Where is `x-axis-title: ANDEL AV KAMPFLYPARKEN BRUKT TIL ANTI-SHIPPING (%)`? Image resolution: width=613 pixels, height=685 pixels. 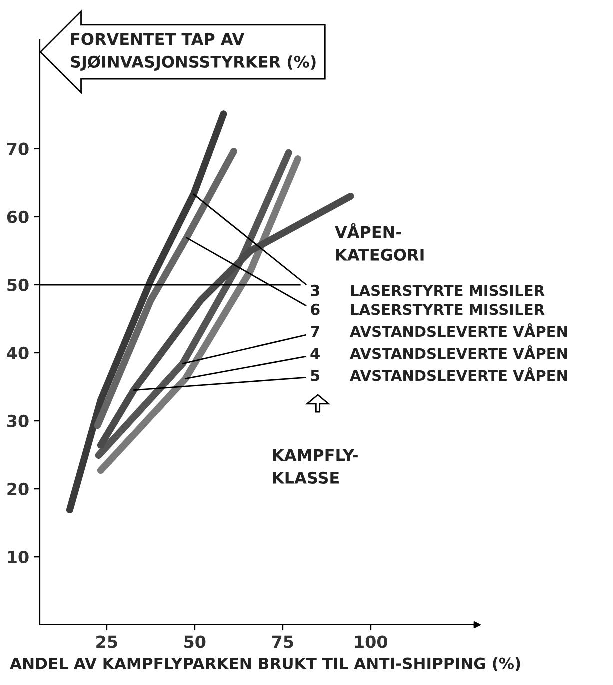
x-axis-title: ANDEL AV KAMPFLYPARKEN BRUKT TIL ANTI-SHIPPING (%) is located at coordinates (265, 664).